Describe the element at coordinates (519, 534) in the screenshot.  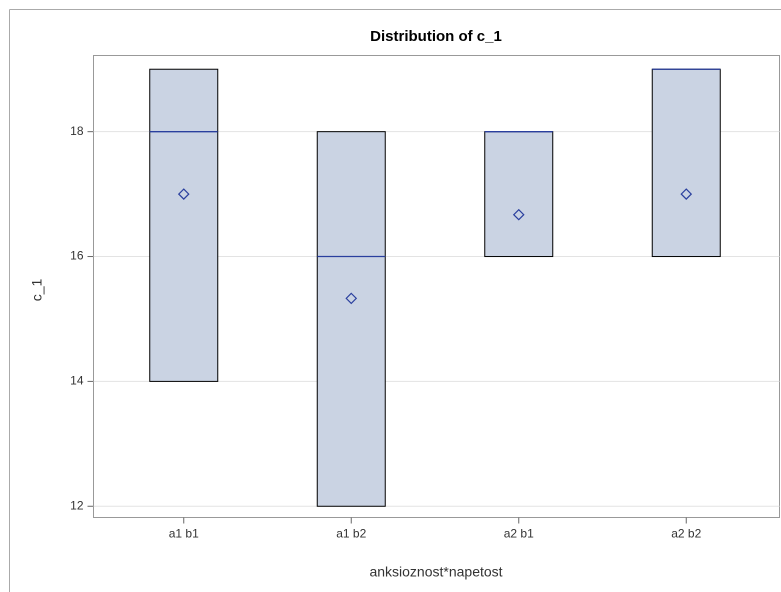
I see `x-tick-label: a2 b1` at that location.